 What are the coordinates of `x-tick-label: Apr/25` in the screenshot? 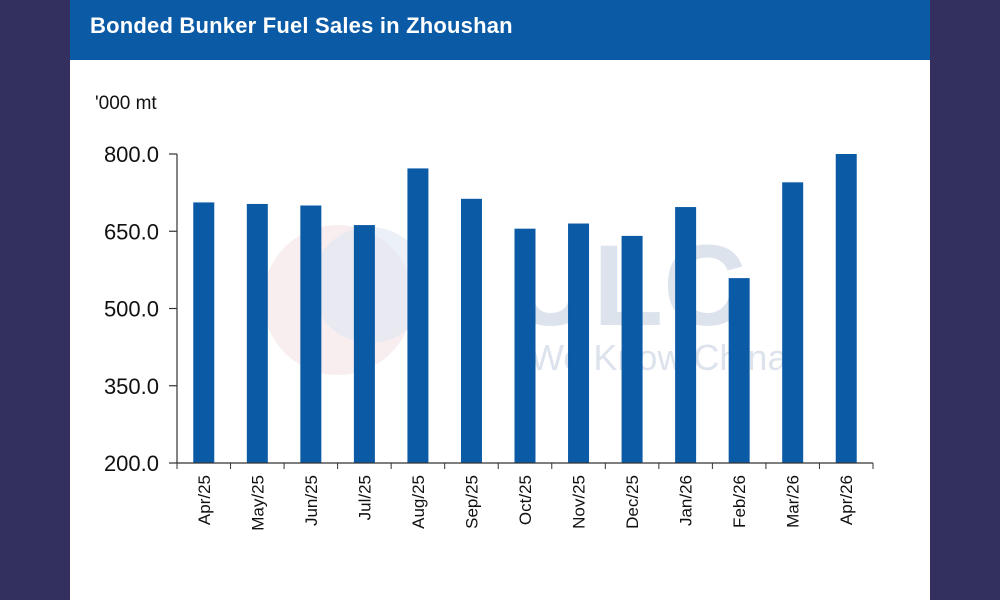 It's located at (204, 500).